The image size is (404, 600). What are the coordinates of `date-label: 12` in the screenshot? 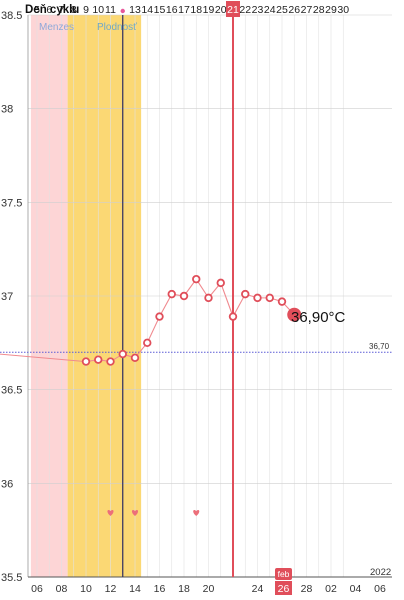 It's located at (111, 589).